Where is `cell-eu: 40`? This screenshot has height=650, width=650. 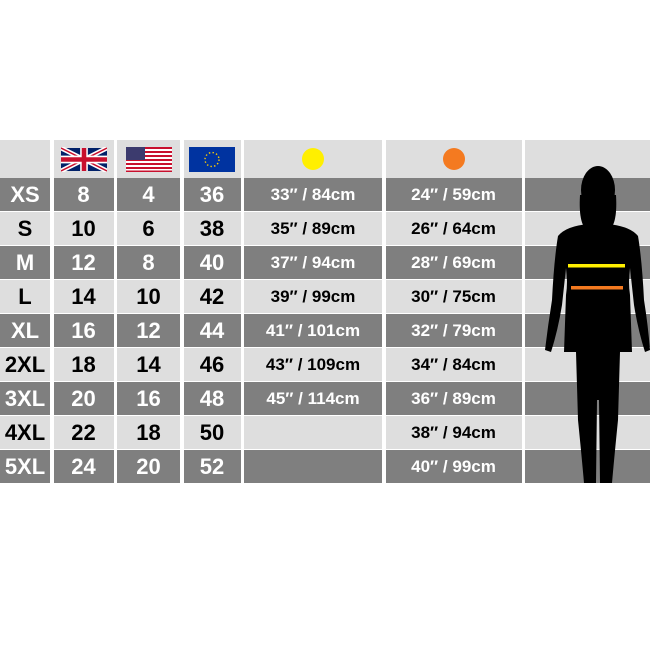
cell-eu: 40 is located at coordinates (212, 262).